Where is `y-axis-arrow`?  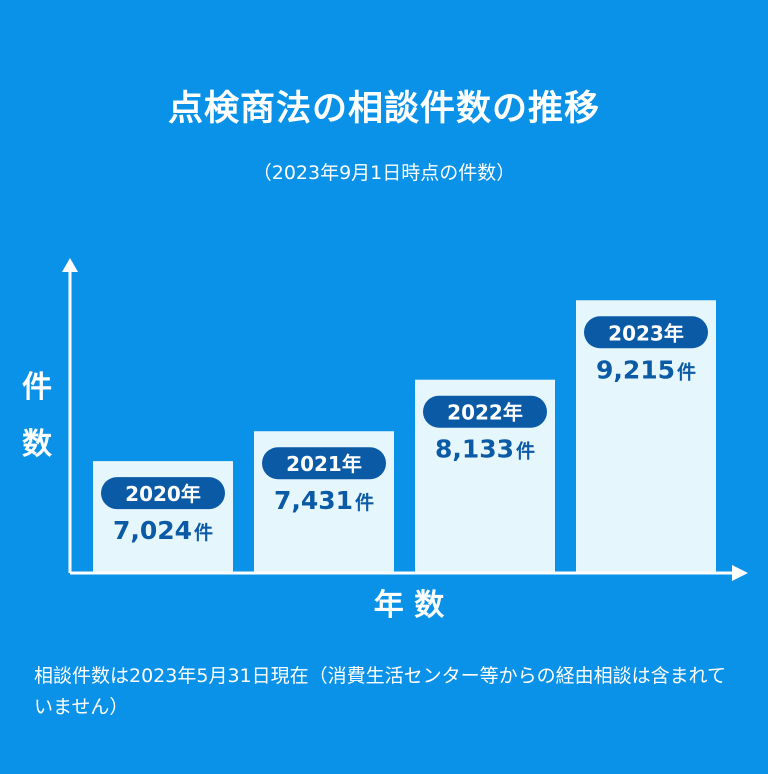 y-axis-arrow is located at coordinates (70, 265).